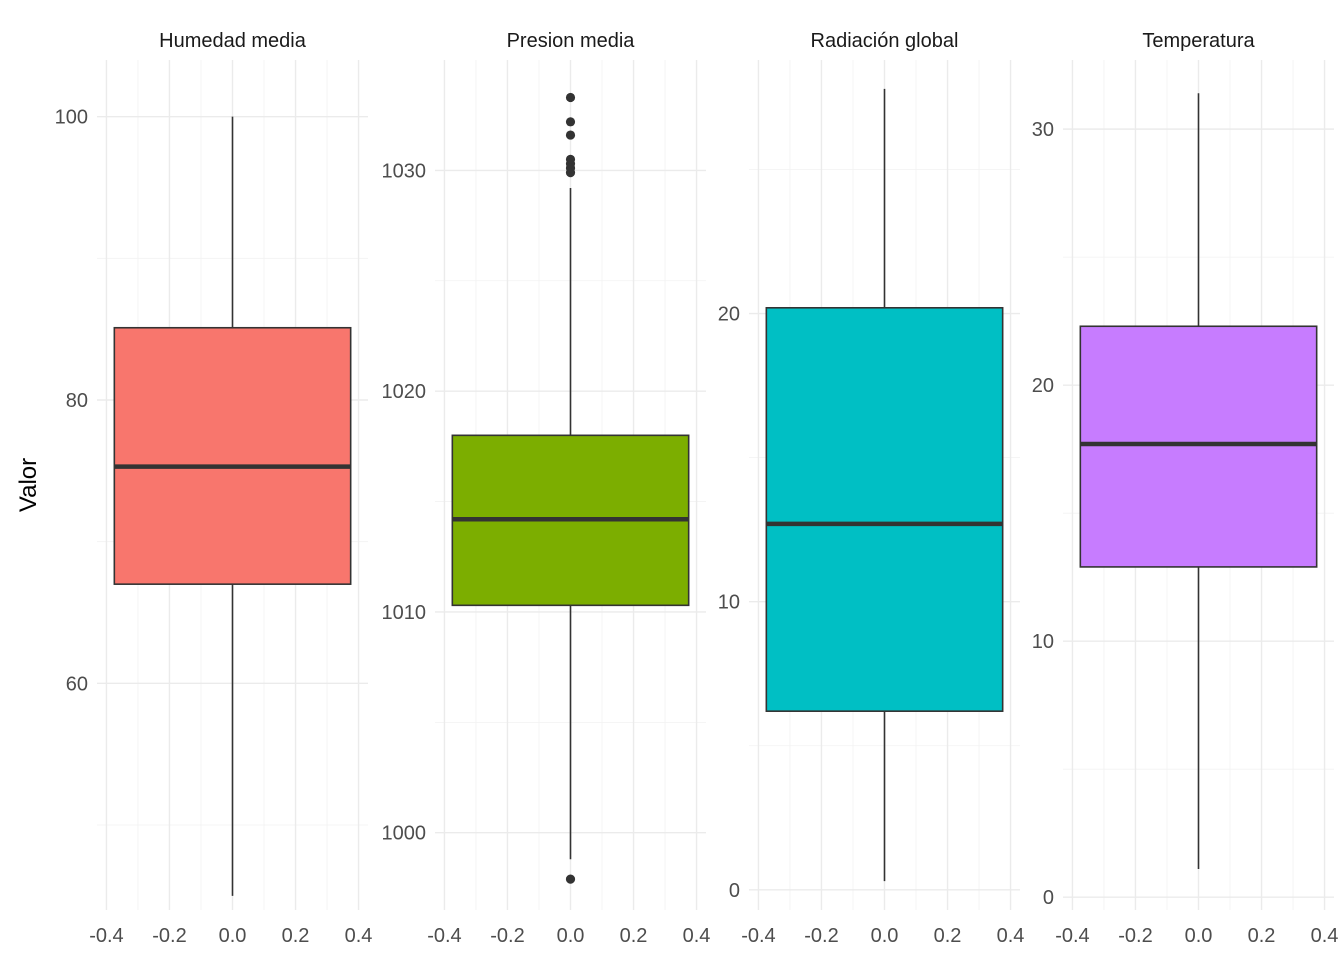  What do you see at coordinates (71, 118) in the screenshot?
I see `y-tick-label: 100` at bounding box center [71, 118].